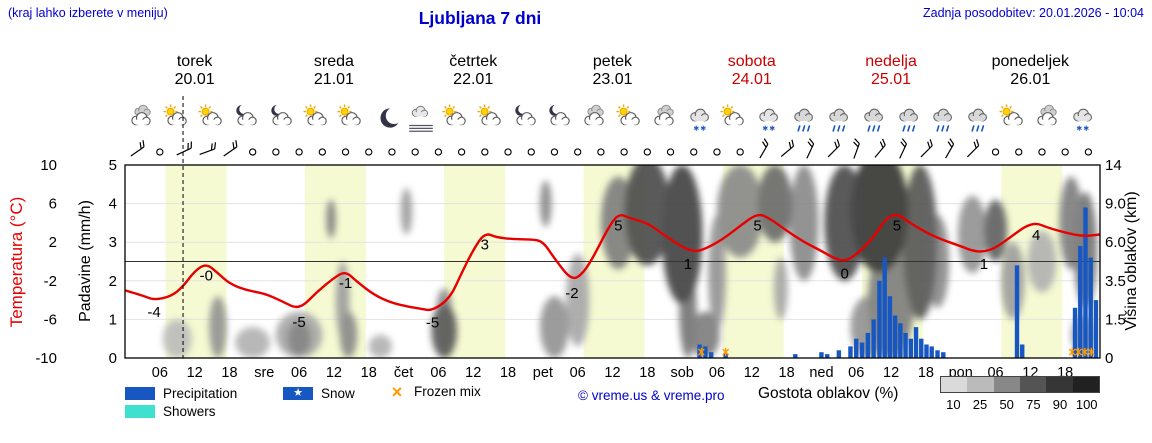 This screenshot has height=443, width=1152. Describe the element at coordinates (681, 373) in the screenshot. I see `x-axis-tick: sob` at that location.